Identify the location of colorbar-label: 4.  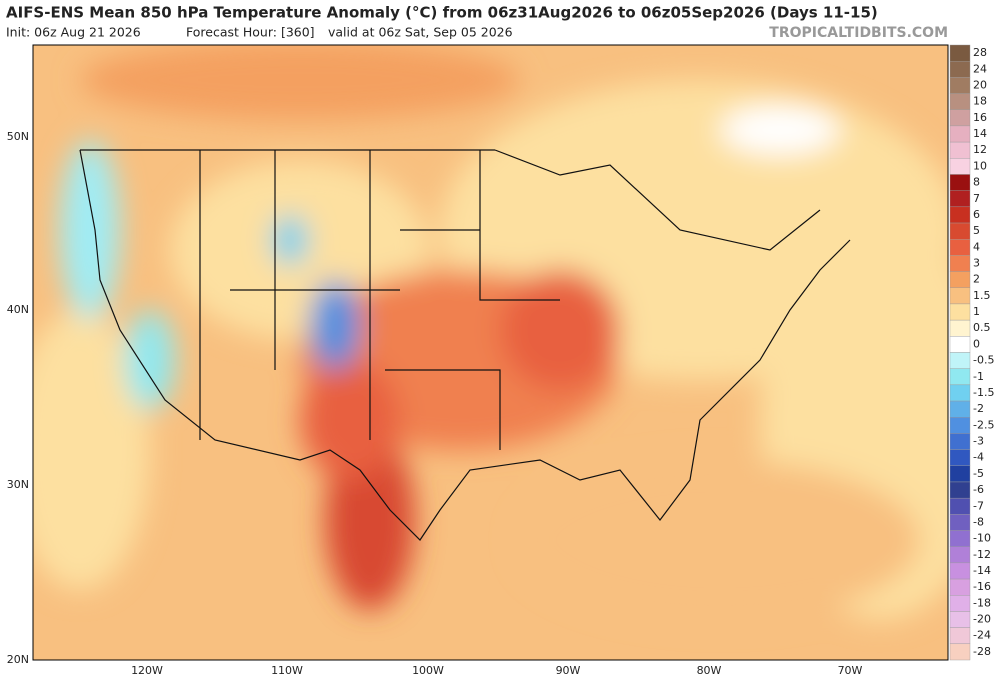
(976, 246).